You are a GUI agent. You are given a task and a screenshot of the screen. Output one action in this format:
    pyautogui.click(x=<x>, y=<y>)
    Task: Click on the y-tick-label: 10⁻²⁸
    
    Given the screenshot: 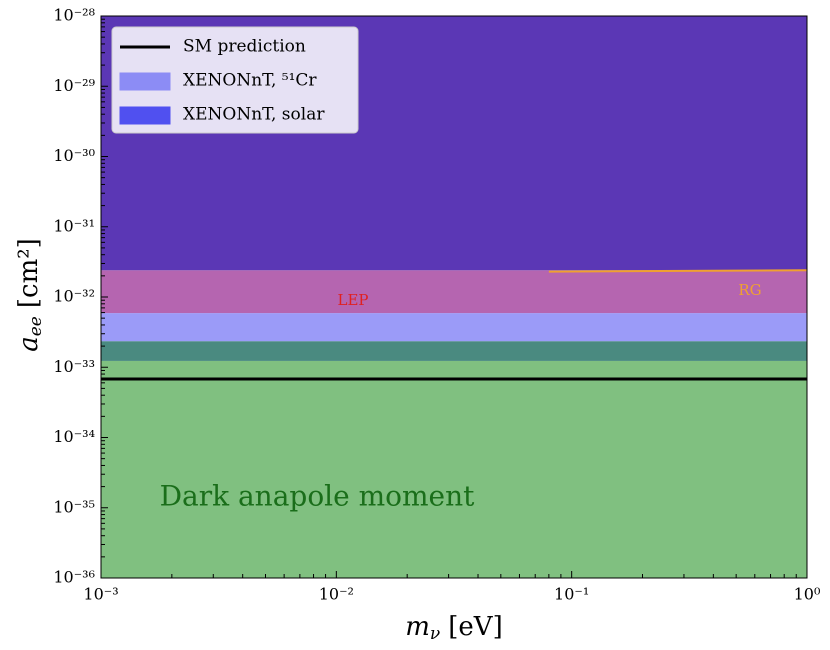 What is the action you would take?
    pyautogui.click(x=74, y=15)
    